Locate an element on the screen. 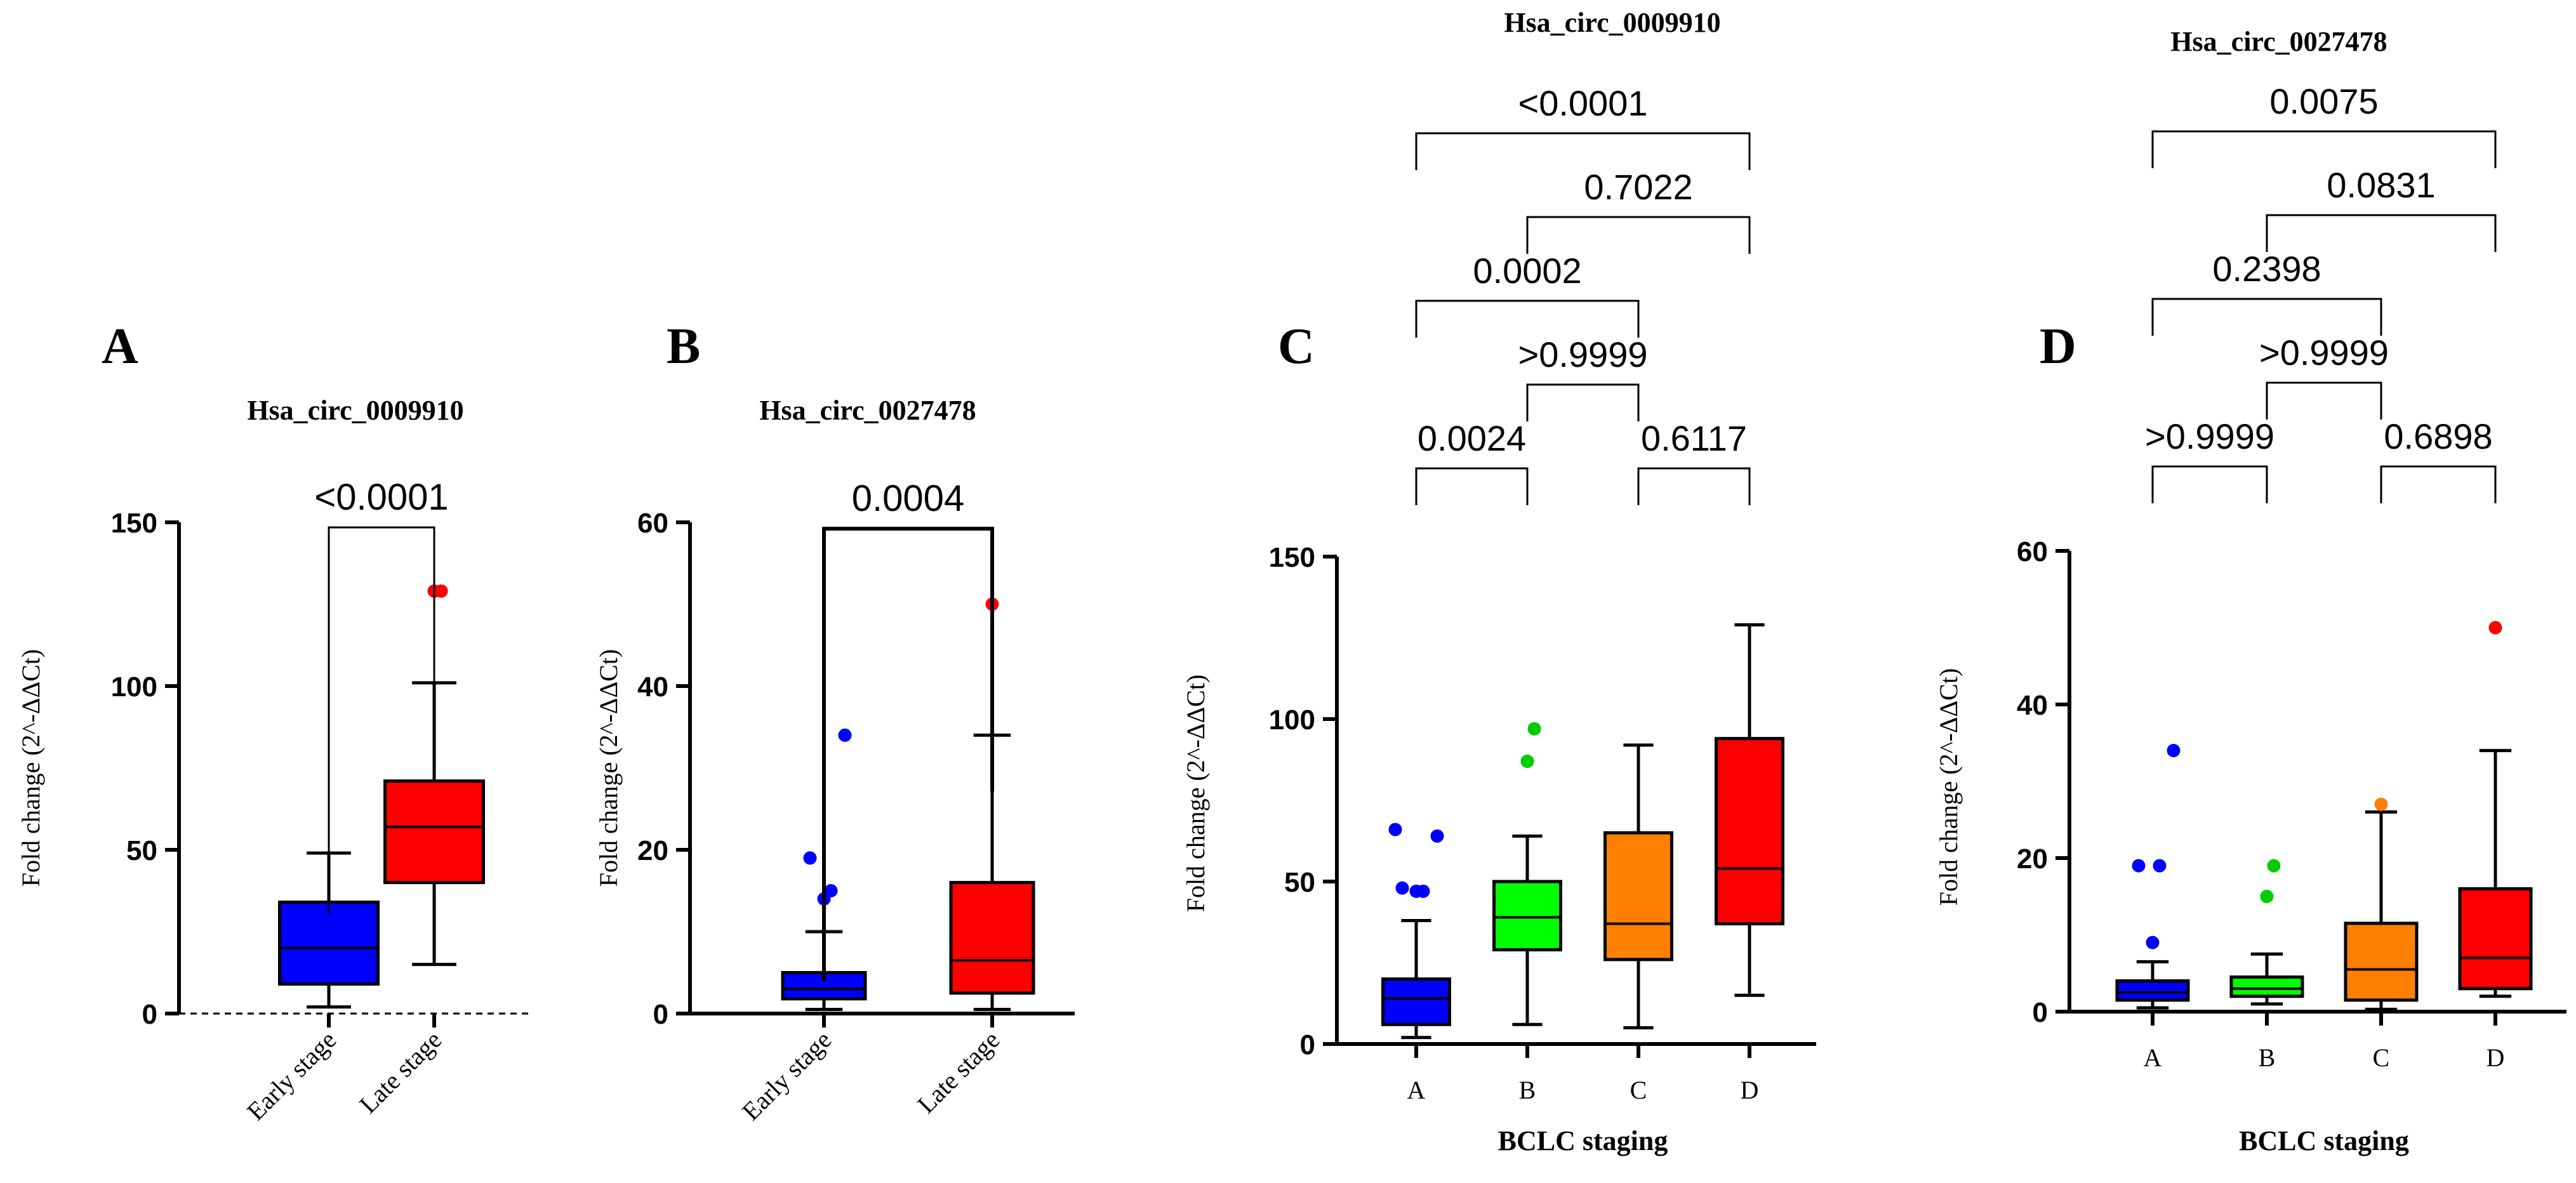  y-tick-label: 40 is located at coordinates (2032, 706).